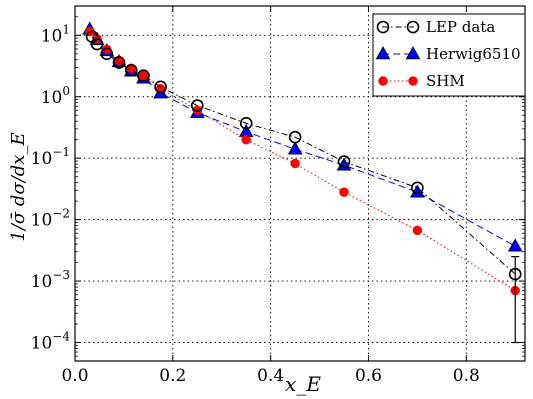 The height and width of the screenshot is (399, 533). Describe the element at coordinates (74, 376) in the screenshot. I see `x-tick-label: 0.0` at that location.